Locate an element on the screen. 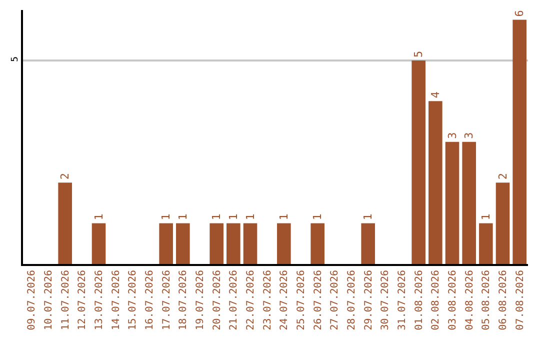 The height and width of the screenshot is (340, 540). x-tick-label: 07.08.2026 is located at coordinates (520, 300).